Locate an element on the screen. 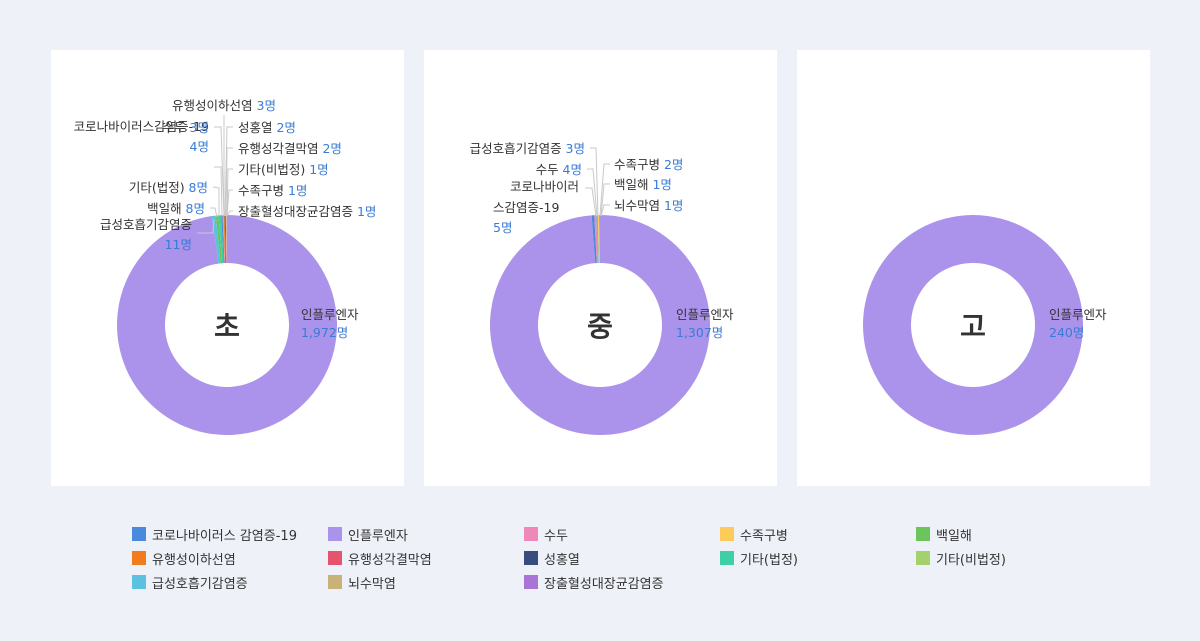  leader-line-encephalitis is located at coordinates (605, 210).